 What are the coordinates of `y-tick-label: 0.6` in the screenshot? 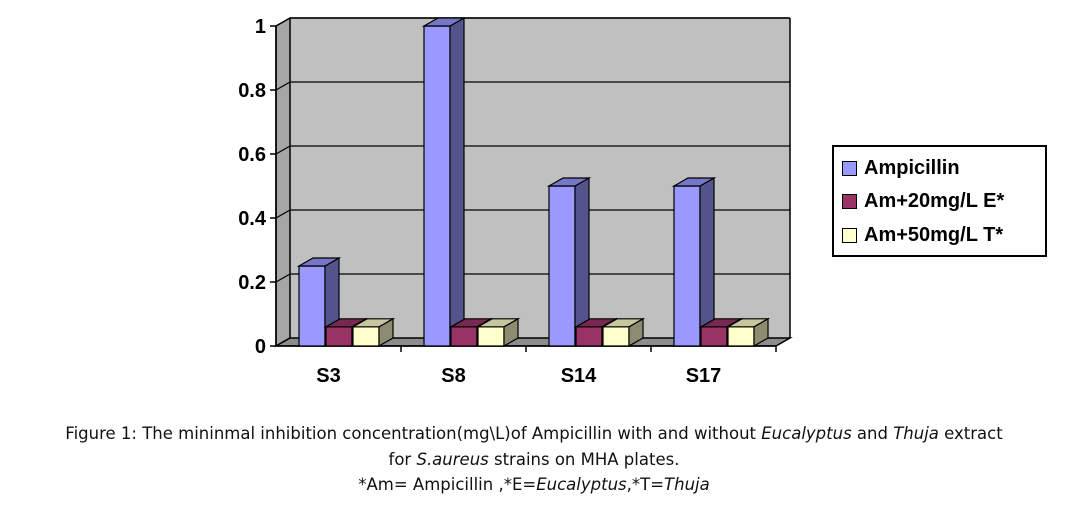 It's located at (252, 155).